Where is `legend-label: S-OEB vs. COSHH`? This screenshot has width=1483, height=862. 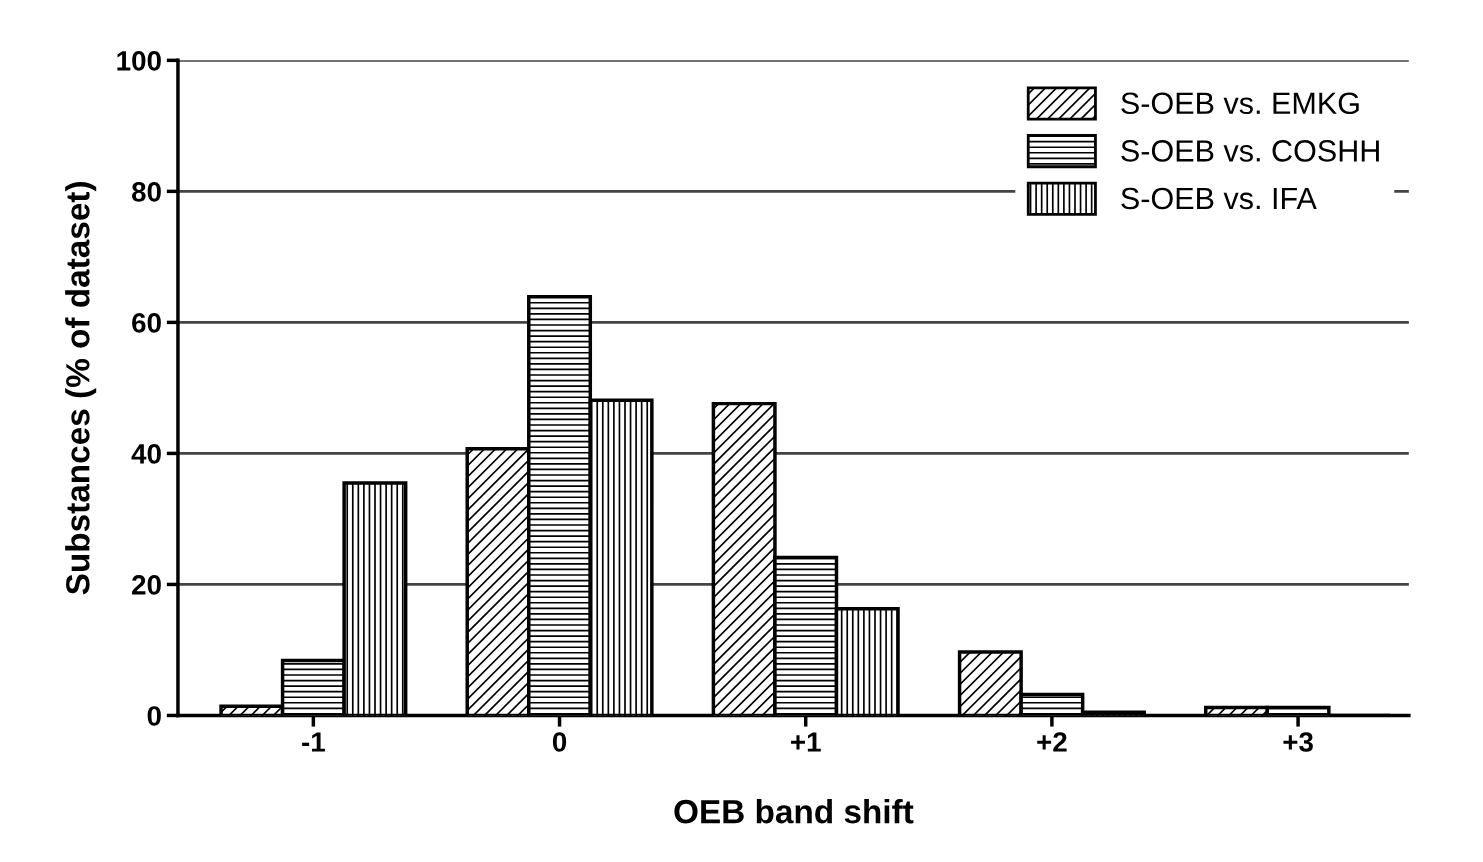 legend-label: S-OEB vs. COSHH is located at coordinates (1250, 151).